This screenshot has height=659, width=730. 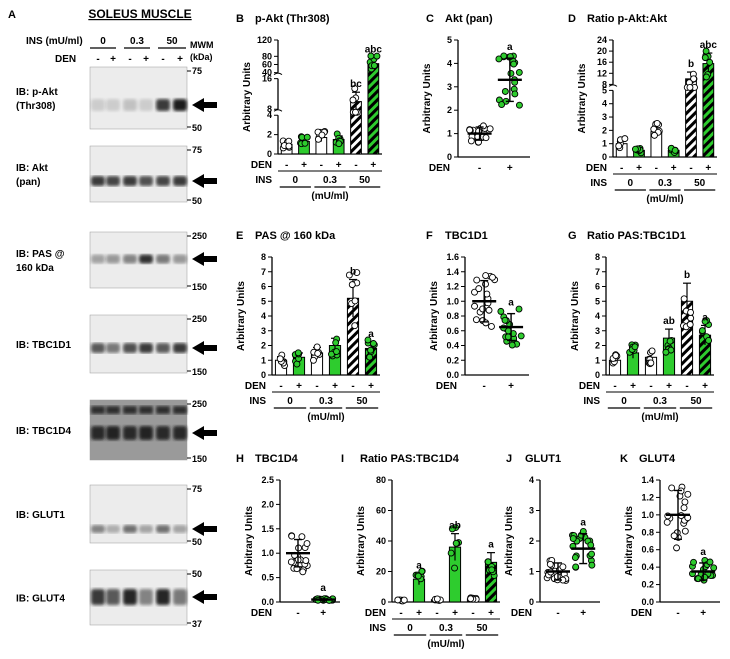 What do you see at coordinates (657, 459) in the screenshot?
I see `chart-title: GLUT4` at bounding box center [657, 459].